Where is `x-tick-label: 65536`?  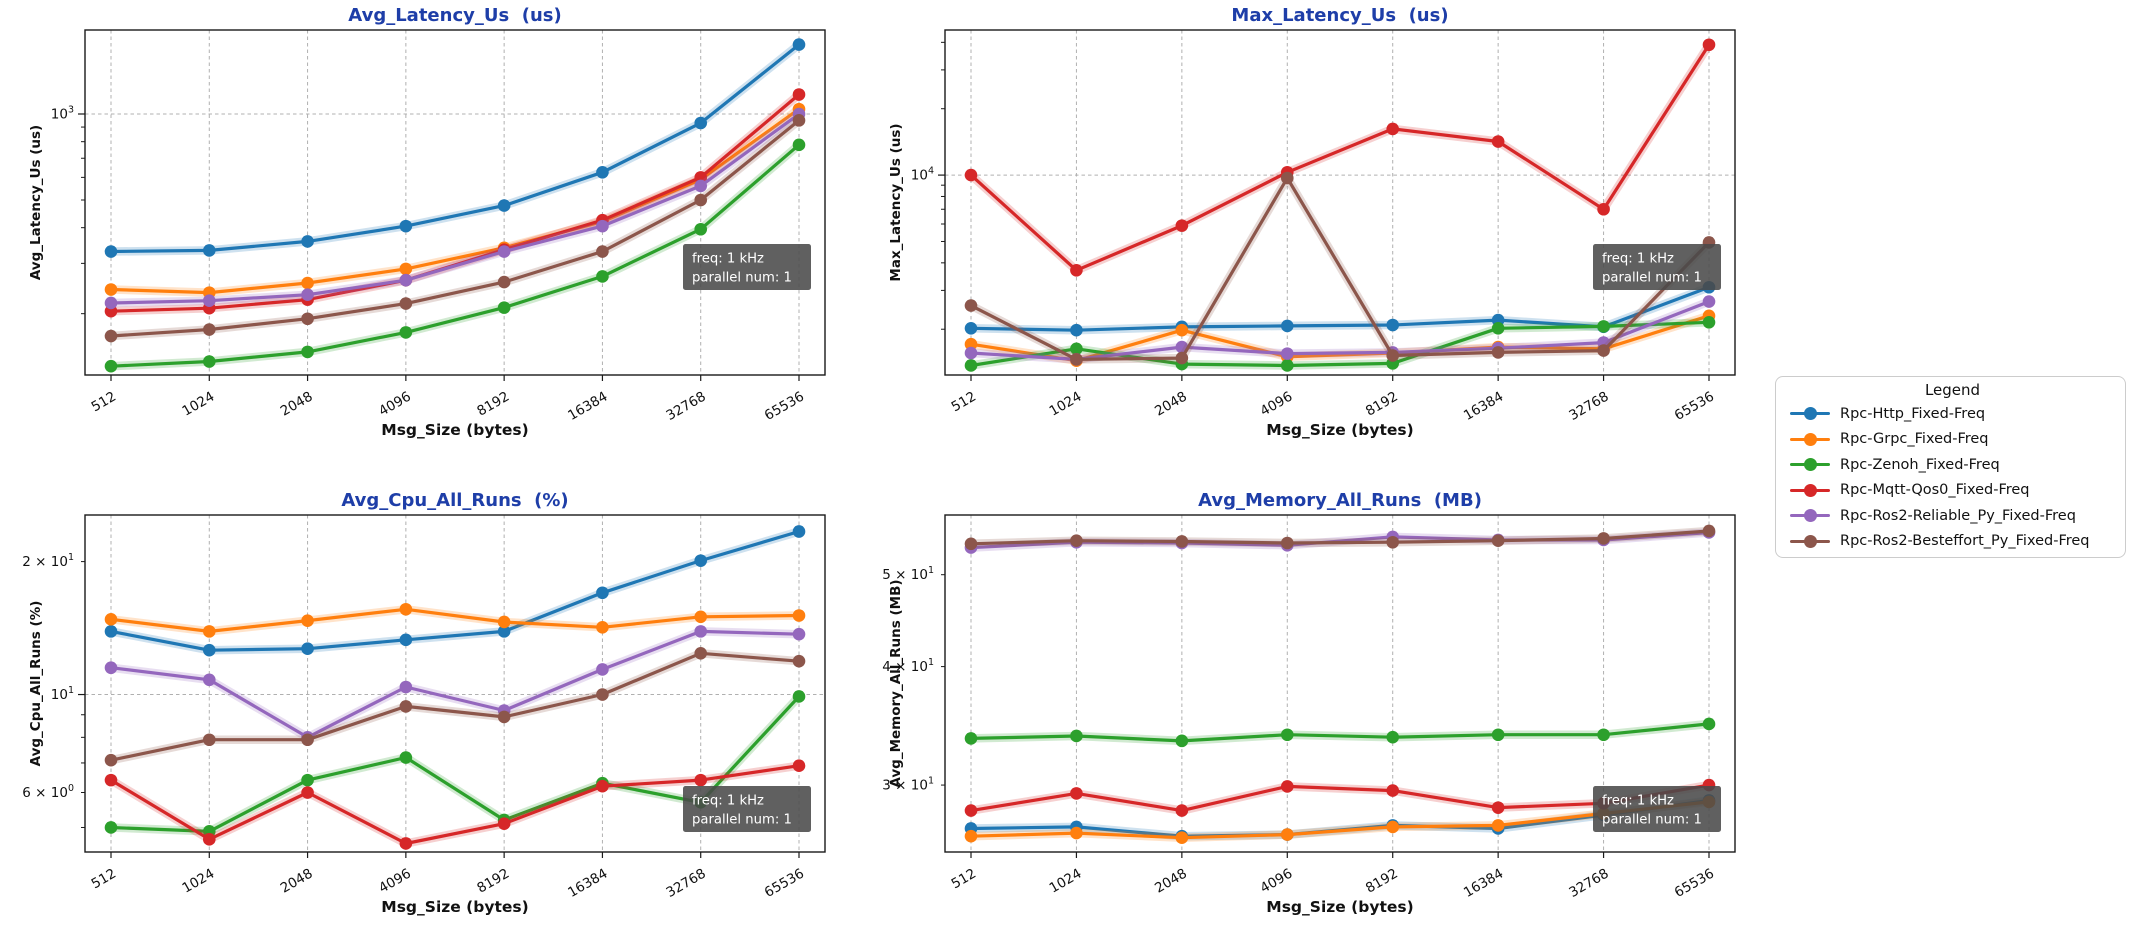 x-tick-label: 65536 is located at coordinates (1694, 883).